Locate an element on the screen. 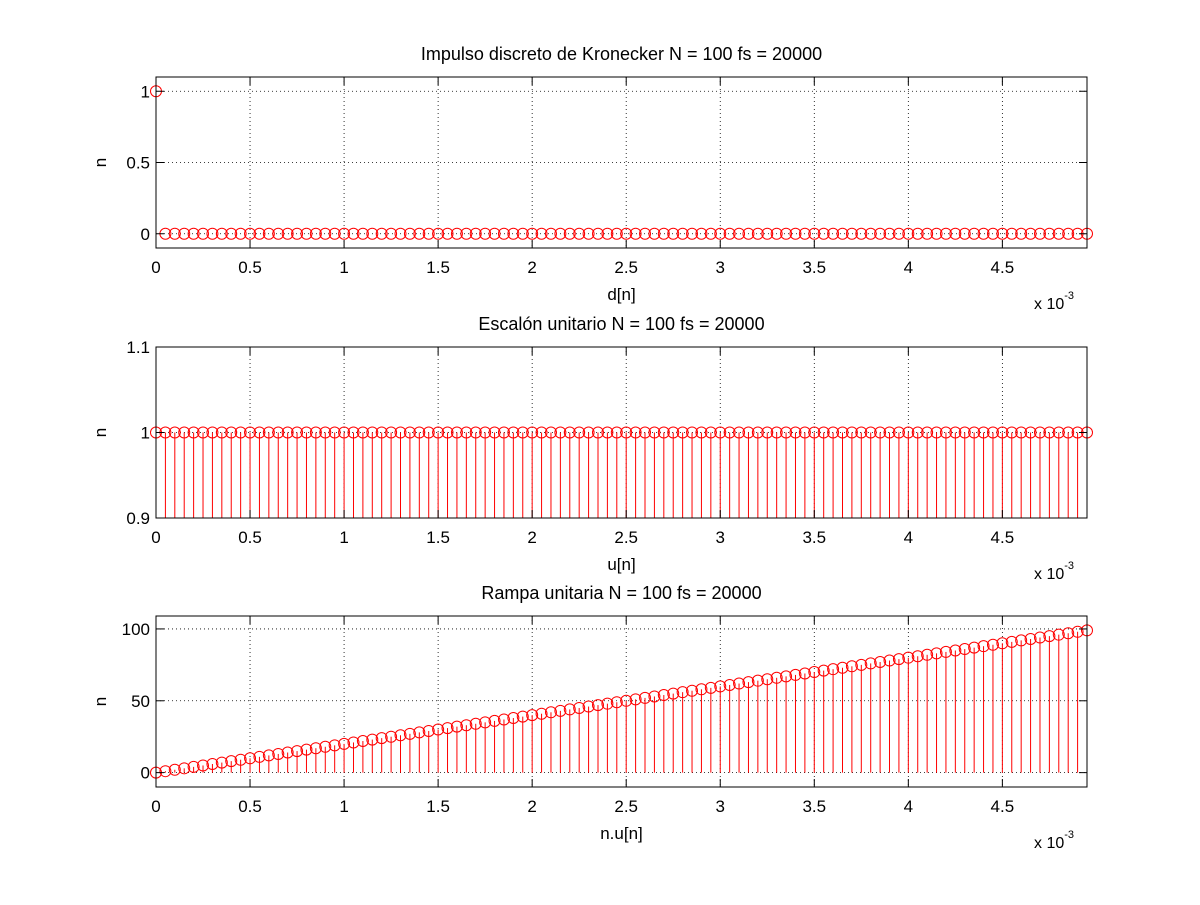  y-axis-label: n is located at coordinates (100, 701).